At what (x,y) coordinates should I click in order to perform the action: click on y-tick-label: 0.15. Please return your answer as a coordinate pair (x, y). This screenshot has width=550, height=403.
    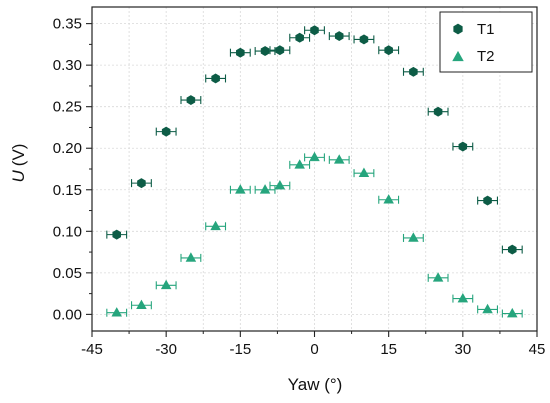
    Looking at the image, I should click on (67, 190).